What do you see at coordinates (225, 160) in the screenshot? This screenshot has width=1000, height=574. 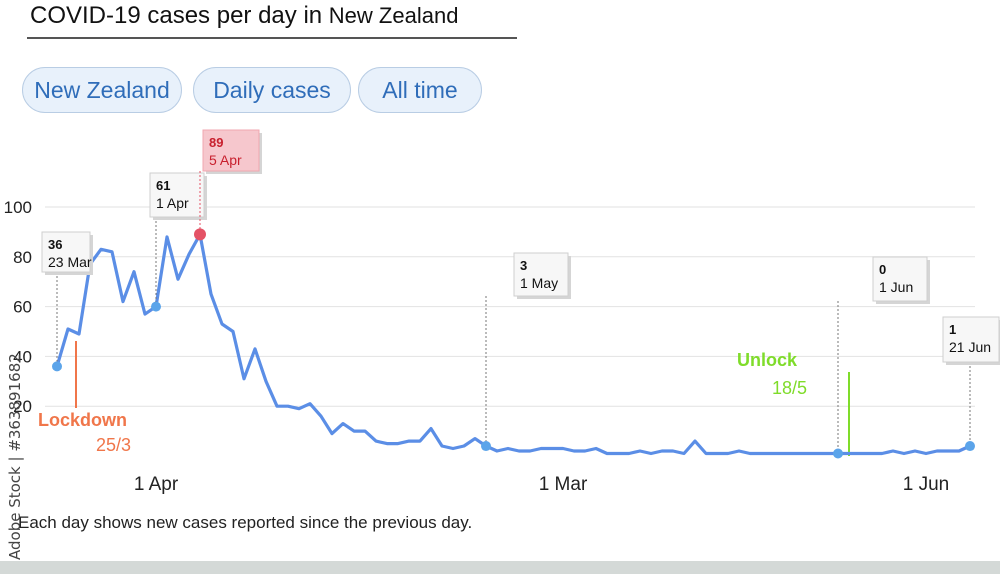 I see `callout-date: 5 Apr` at bounding box center [225, 160].